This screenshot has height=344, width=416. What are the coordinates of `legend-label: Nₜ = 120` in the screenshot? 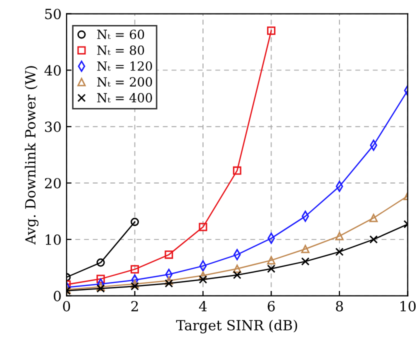 It's located at (124, 66).